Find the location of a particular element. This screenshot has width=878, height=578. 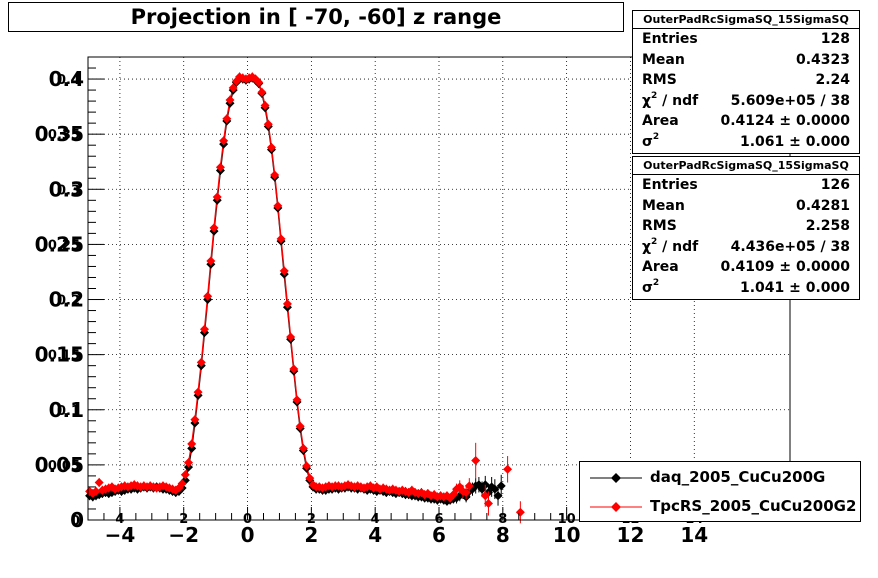

y-tick-label: 0.4 is located at coordinates (66, 79).